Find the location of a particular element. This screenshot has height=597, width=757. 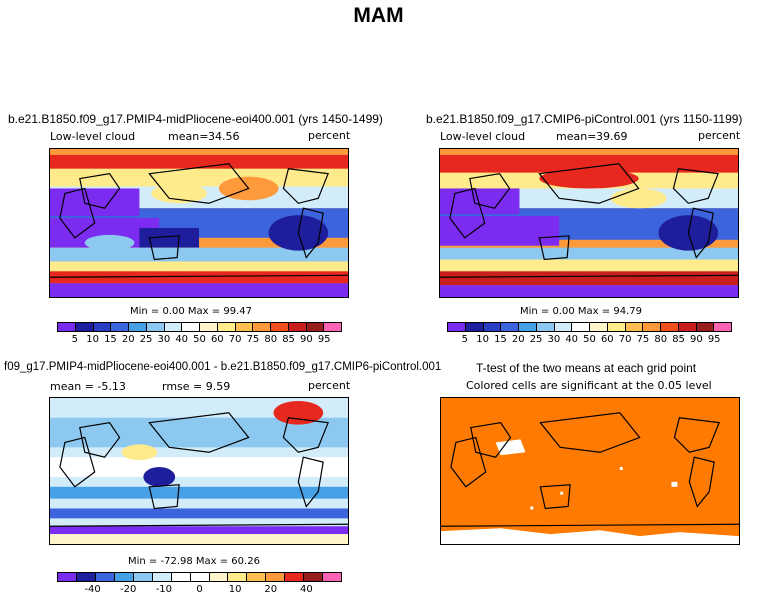

panel2-mean-value: 39.69 is located at coordinates (612, 136).